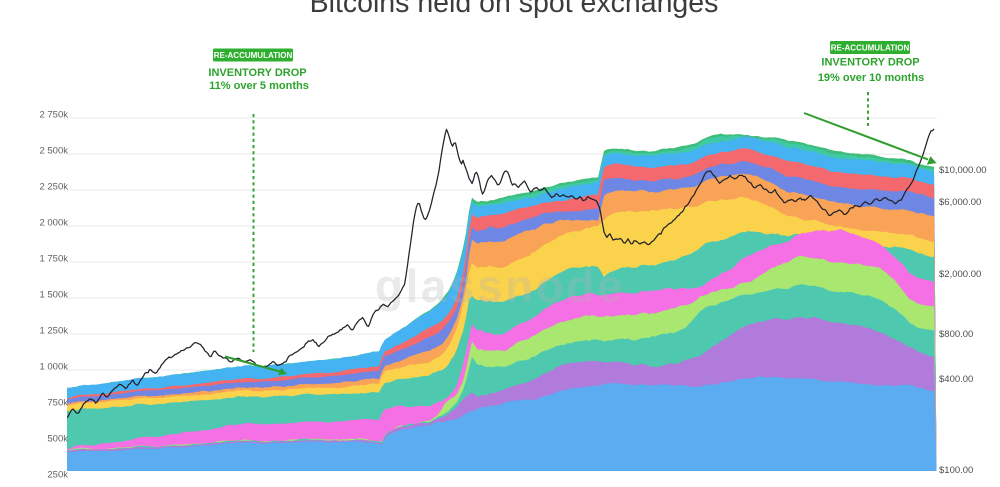  I want to click on svg-text: 1 250k, so click(53, 331).